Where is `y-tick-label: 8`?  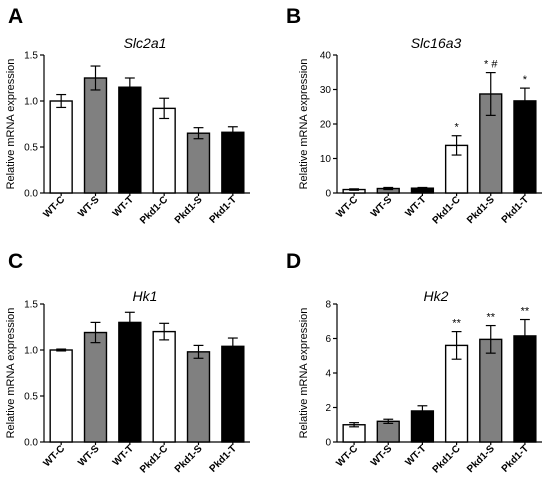 y-tick-label: 8 is located at coordinates (328, 305).